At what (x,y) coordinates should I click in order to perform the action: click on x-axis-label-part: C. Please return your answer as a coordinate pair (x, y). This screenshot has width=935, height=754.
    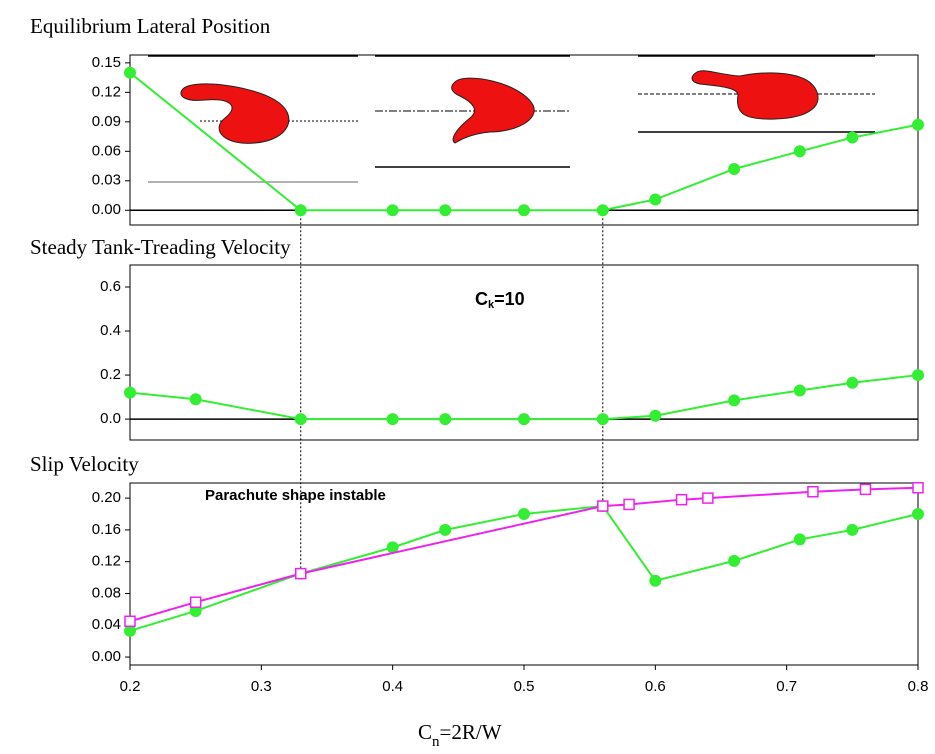
    Looking at the image, I should click on (425, 732).